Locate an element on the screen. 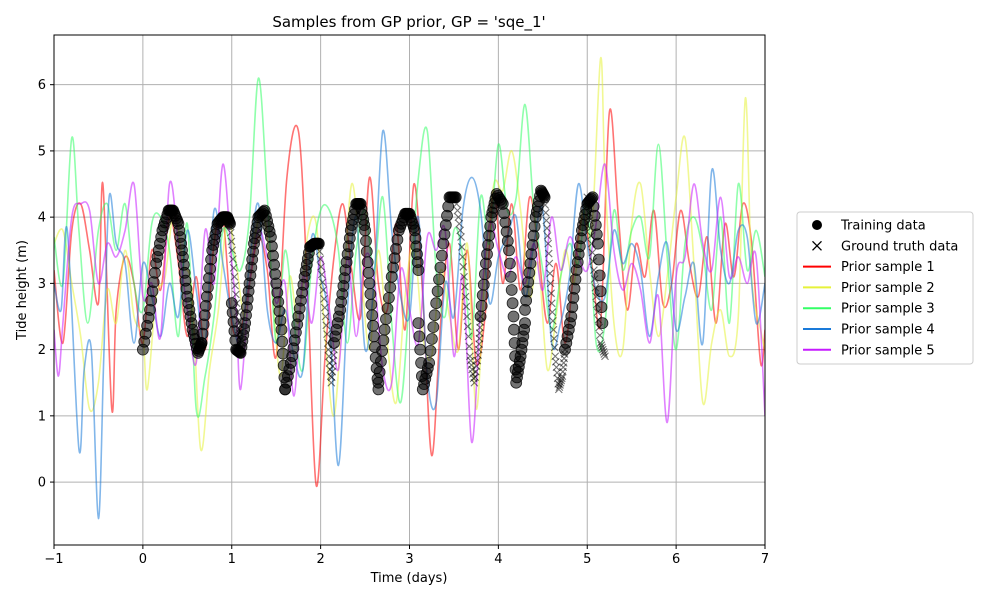  x-tick-label: 5 is located at coordinates (587, 559).